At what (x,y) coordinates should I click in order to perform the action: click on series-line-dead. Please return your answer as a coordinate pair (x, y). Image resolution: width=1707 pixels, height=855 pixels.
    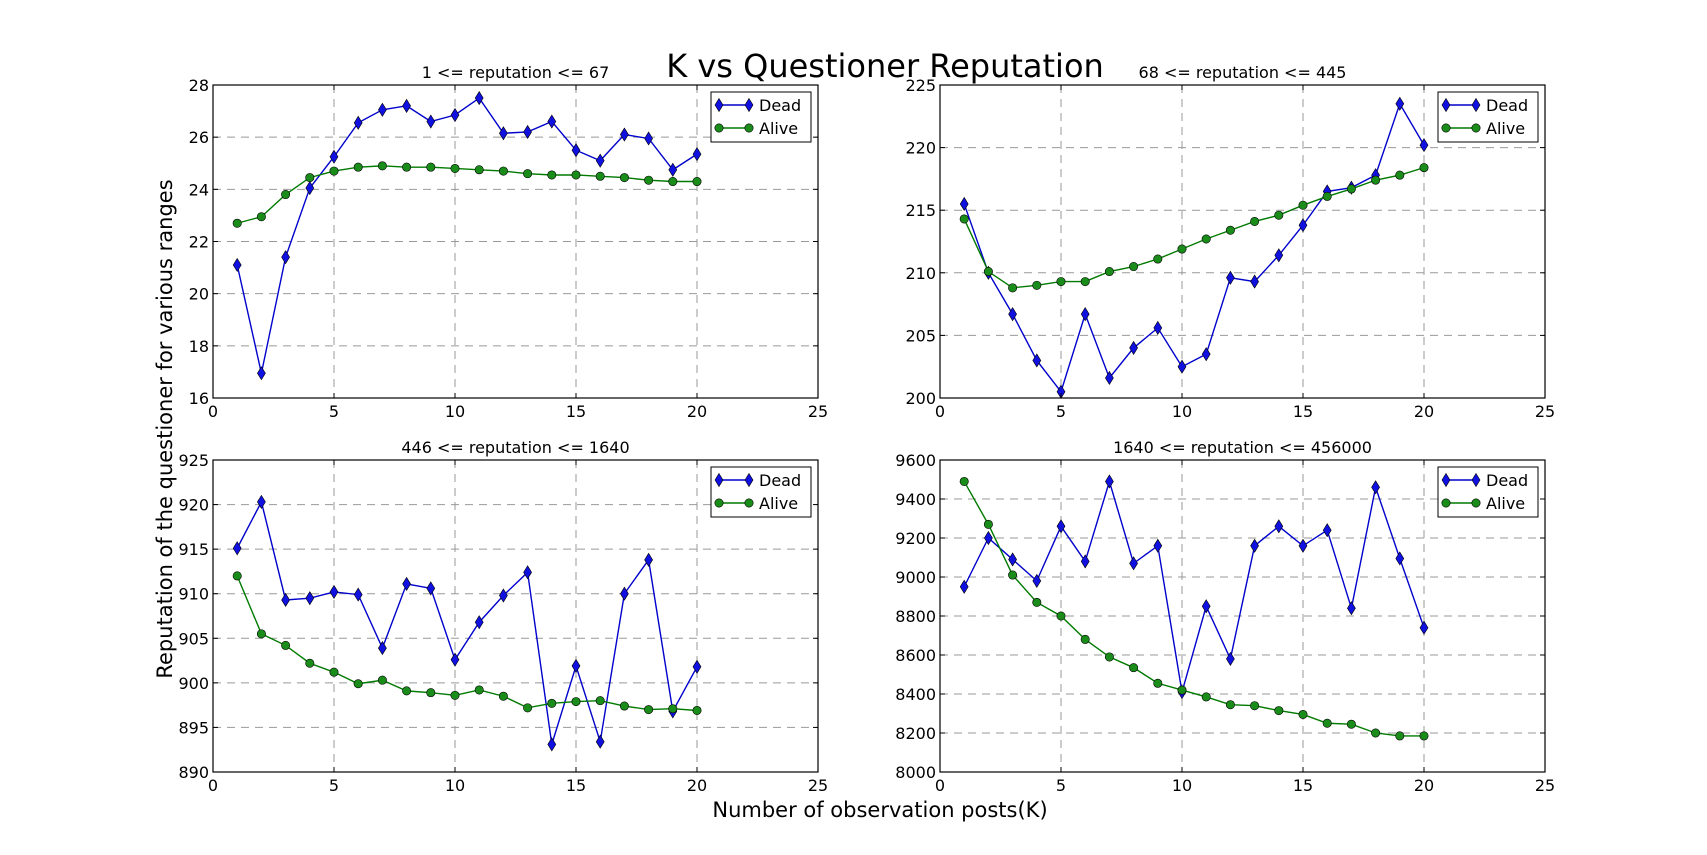
    Looking at the image, I should click on (467, 235).